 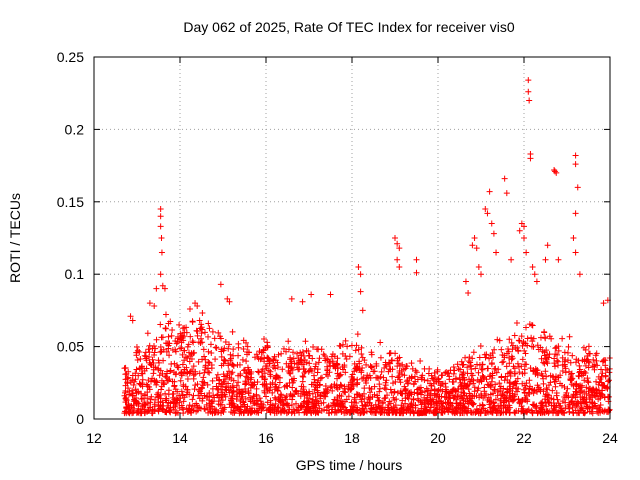 What do you see at coordinates (524, 438) in the screenshot?
I see `x-tick-label: 22` at bounding box center [524, 438].